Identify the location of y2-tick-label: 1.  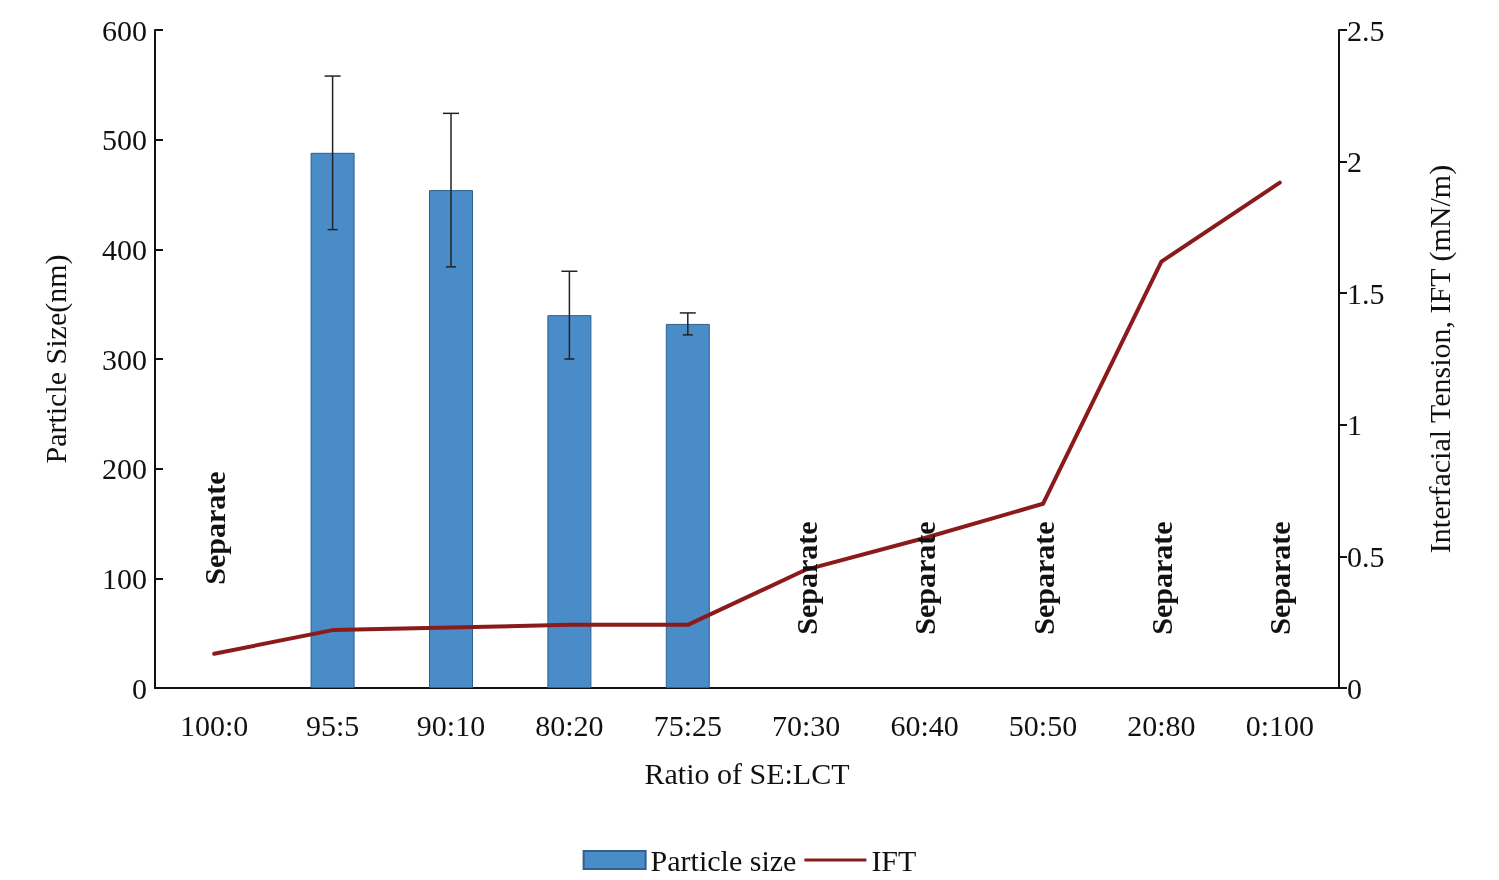
(1354, 425).